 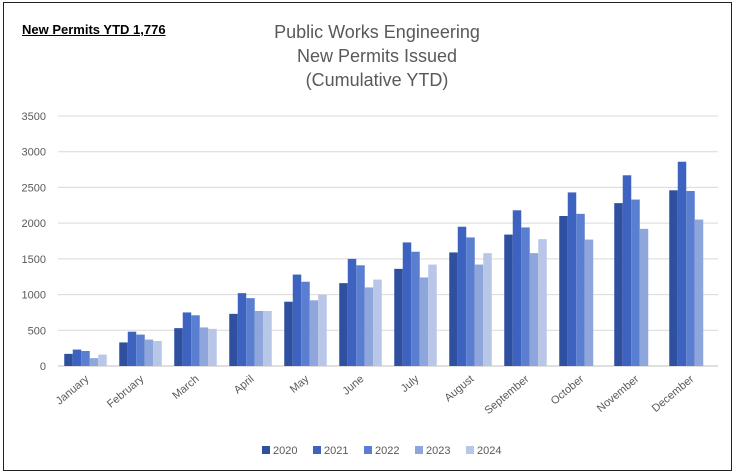 What do you see at coordinates (517, 288) in the screenshot?
I see `bar-2021-september` at bounding box center [517, 288].